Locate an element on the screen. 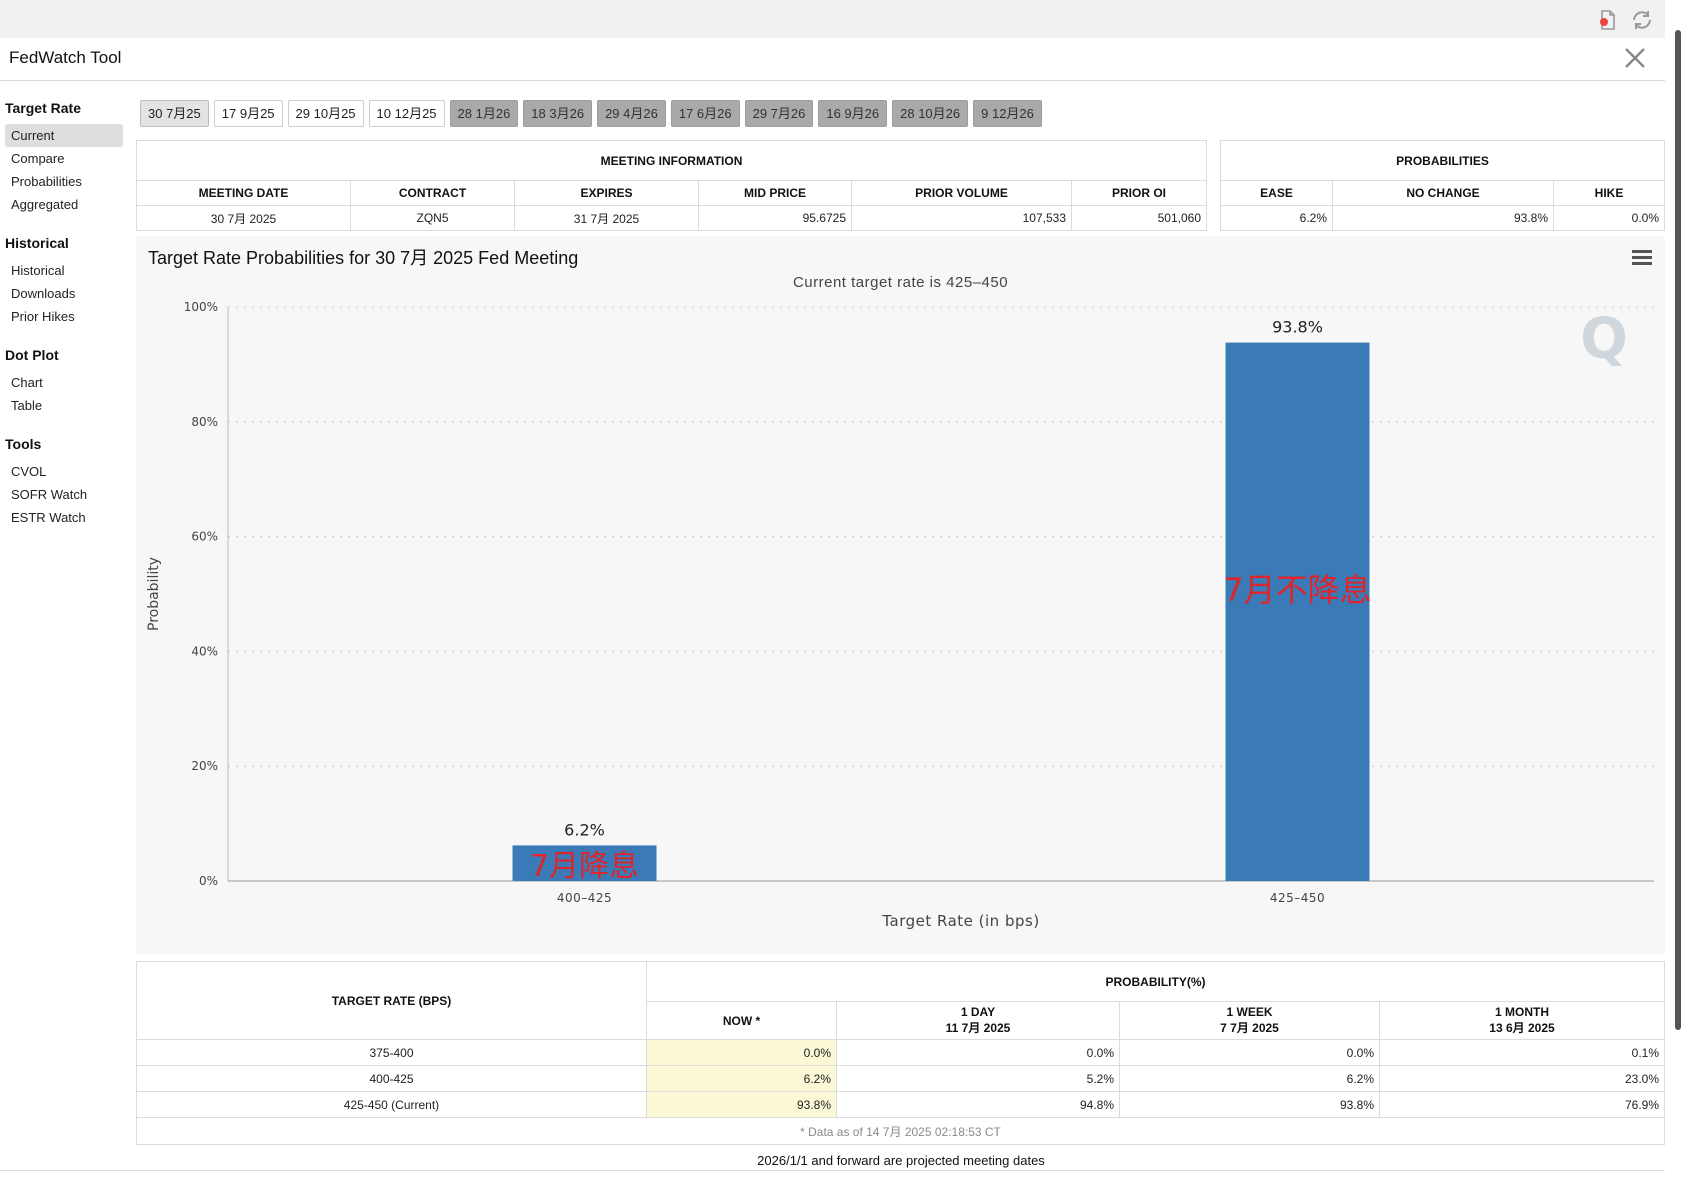 The width and height of the screenshot is (1689, 1177). tab-meeting: 29 4月26 is located at coordinates (631, 113).